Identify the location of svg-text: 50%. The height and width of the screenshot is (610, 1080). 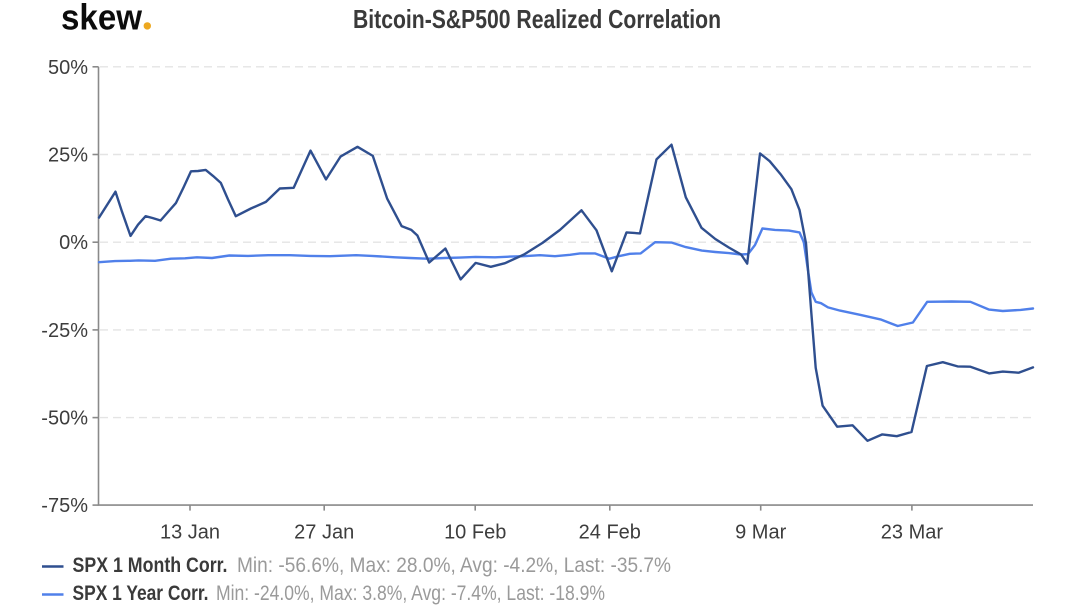
(68, 68).